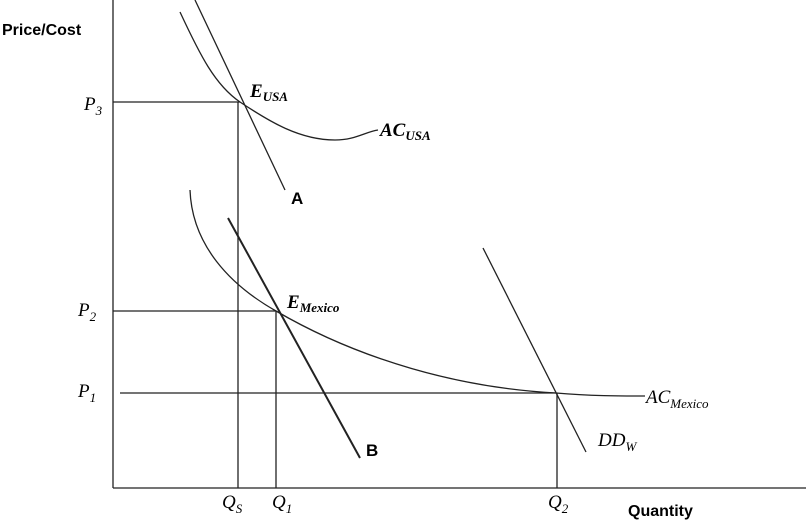 Image resolution: width=809 pixels, height=528 pixels. I want to click on curve-label: ACUSA, so click(405, 131).